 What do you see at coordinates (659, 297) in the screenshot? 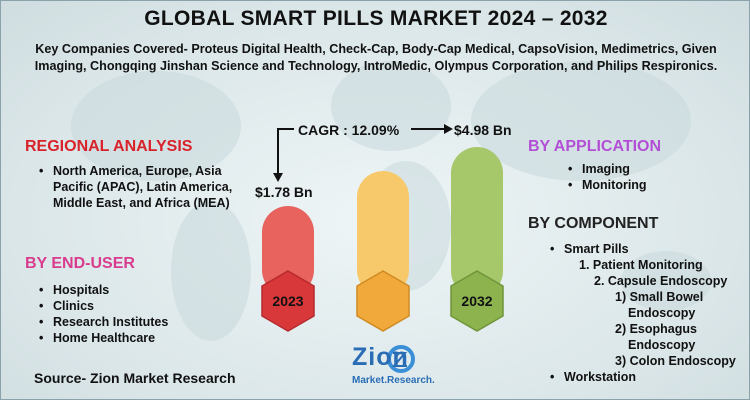
I see `component-sub-item: 1) Small Bowel` at bounding box center [659, 297].